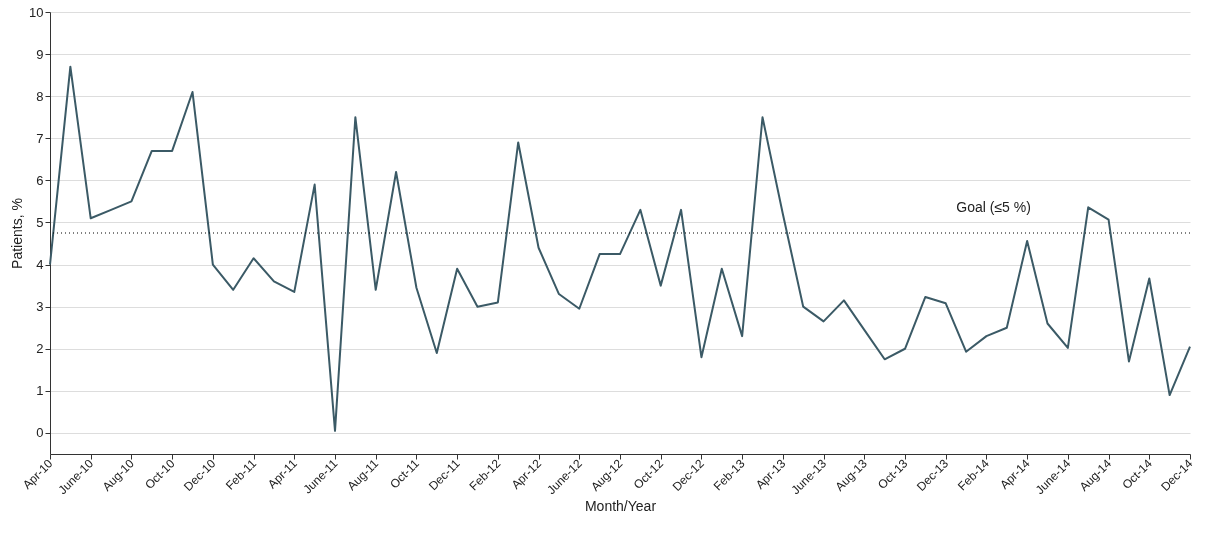 The width and height of the screenshot is (1232, 540). Describe the element at coordinates (40, 180) in the screenshot. I see `y-tick-label: 6` at that location.